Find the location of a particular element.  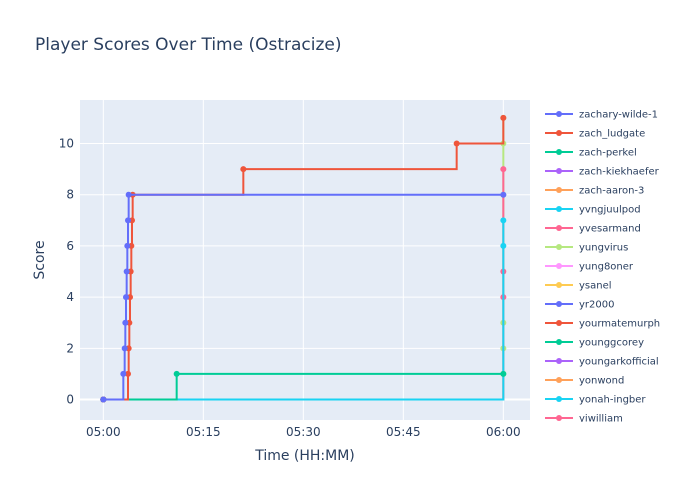

y-tick-label: 10 is located at coordinates (66, 144).